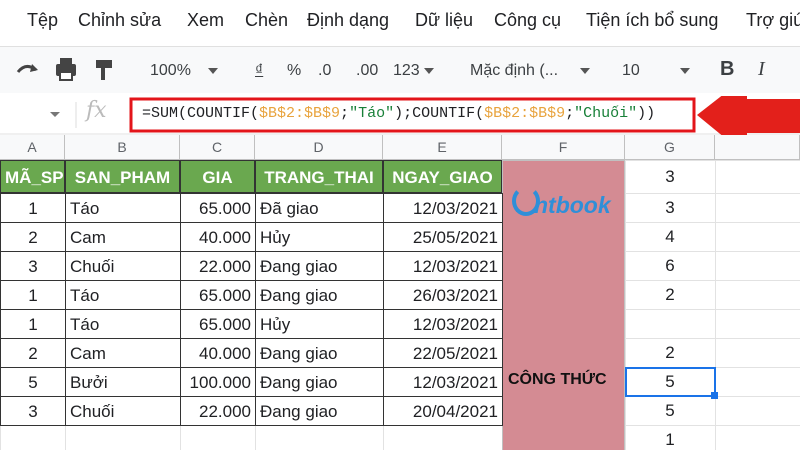 The height and width of the screenshot is (450, 800). What do you see at coordinates (294, 70) in the screenshot?
I see `toolbar-percent: %` at bounding box center [294, 70].